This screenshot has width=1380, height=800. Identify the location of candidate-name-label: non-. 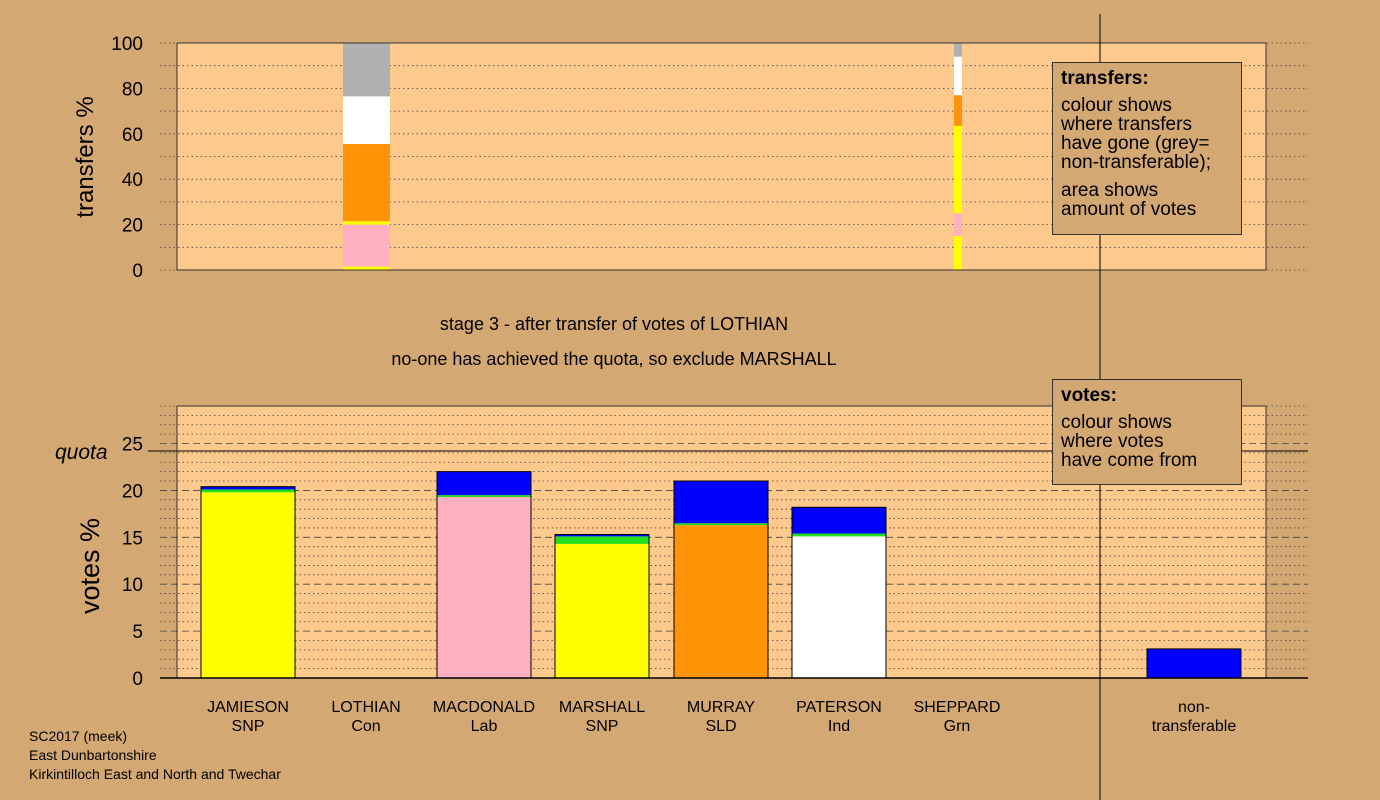
(1194, 707).